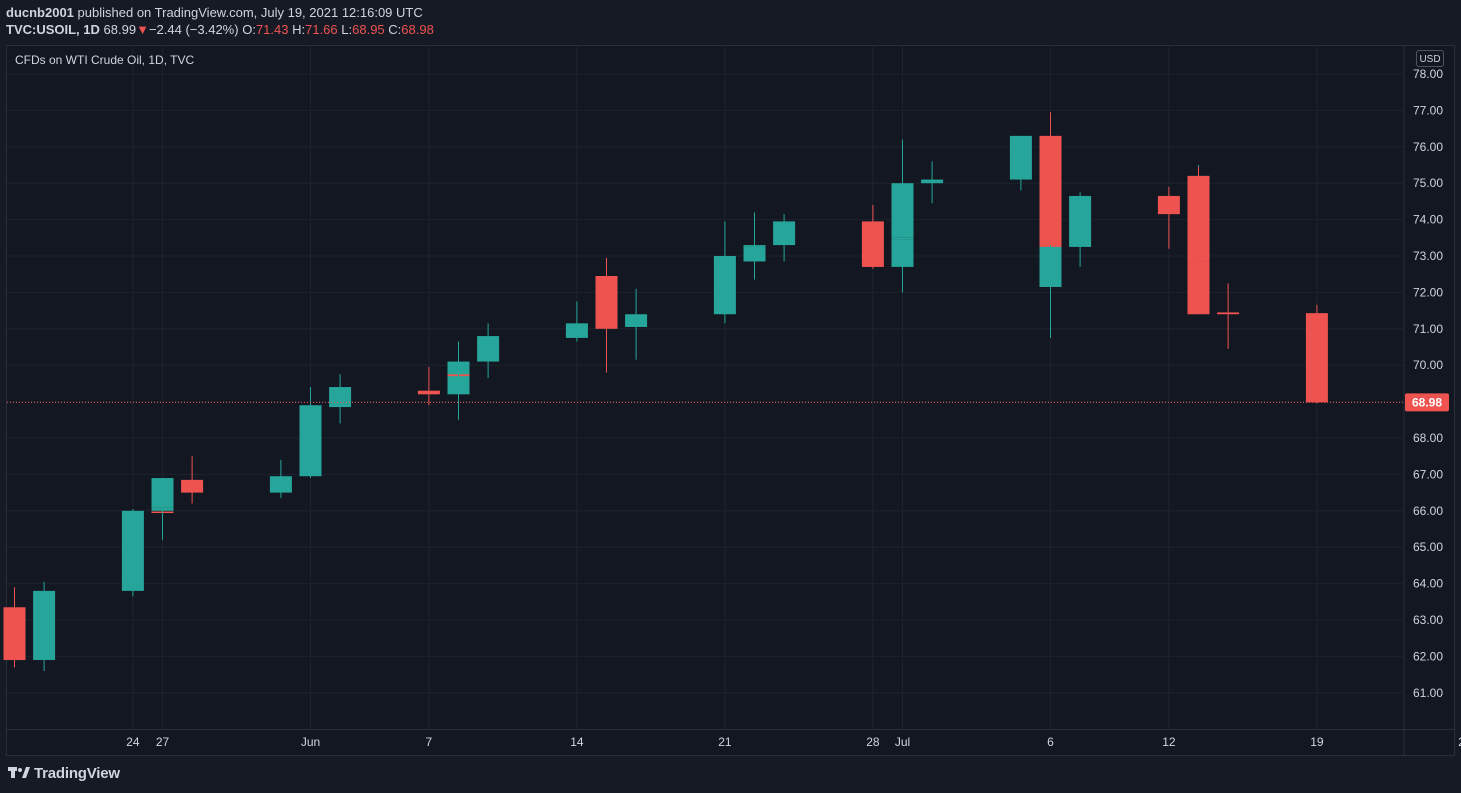 The image size is (1461, 793). Describe the element at coordinates (142, 29) in the screenshot. I see `change-down-icon: ▼` at that location.